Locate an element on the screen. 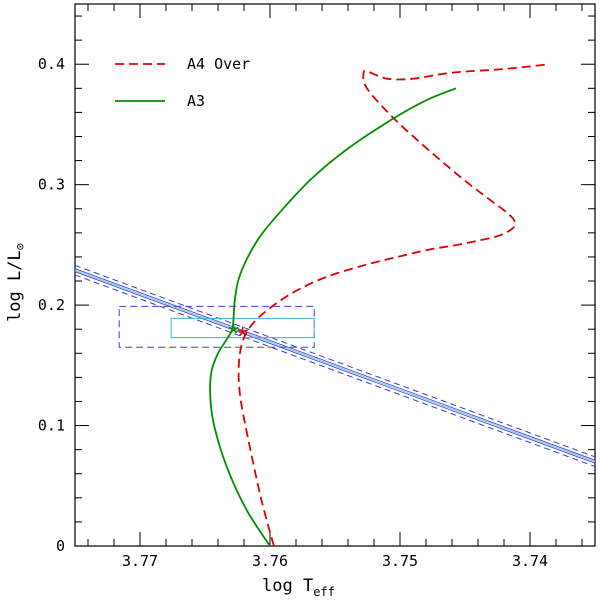 The height and width of the screenshot is (602, 600). error-box-inner is located at coordinates (242, 328).